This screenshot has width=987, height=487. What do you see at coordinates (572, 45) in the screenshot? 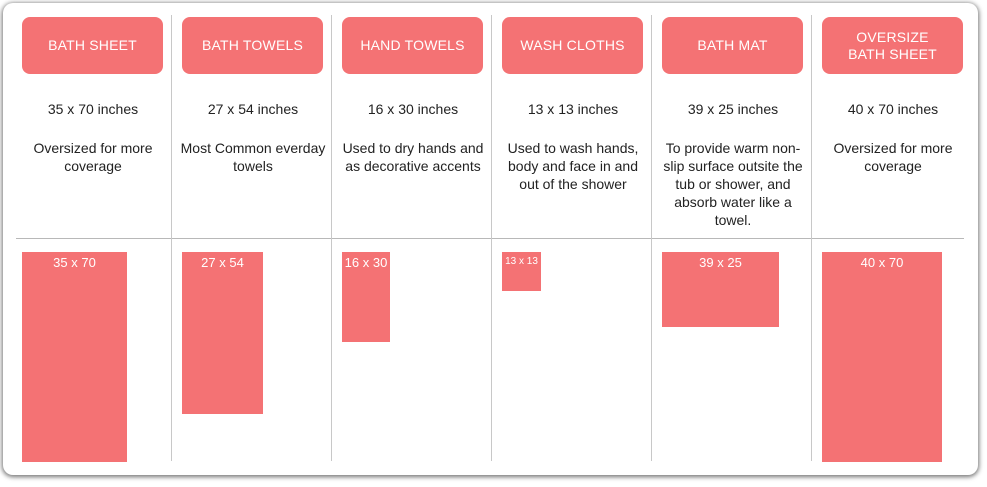
I see `wash-cloths-button: WASH CLOTHS` at bounding box center [572, 45].